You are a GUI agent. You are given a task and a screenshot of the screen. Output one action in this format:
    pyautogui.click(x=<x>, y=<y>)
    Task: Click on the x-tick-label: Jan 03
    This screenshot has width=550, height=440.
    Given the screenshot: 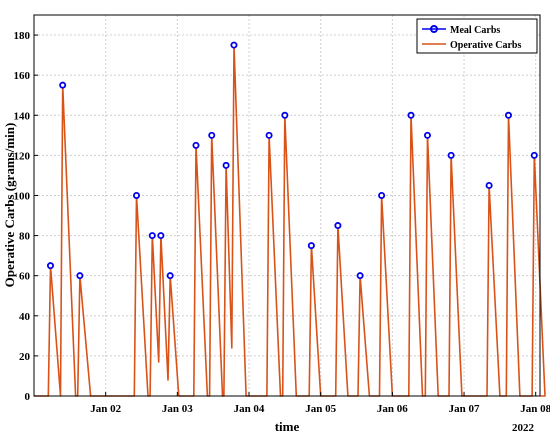 What is the action you would take?
    pyautogui.click(x=177, y=409)
    